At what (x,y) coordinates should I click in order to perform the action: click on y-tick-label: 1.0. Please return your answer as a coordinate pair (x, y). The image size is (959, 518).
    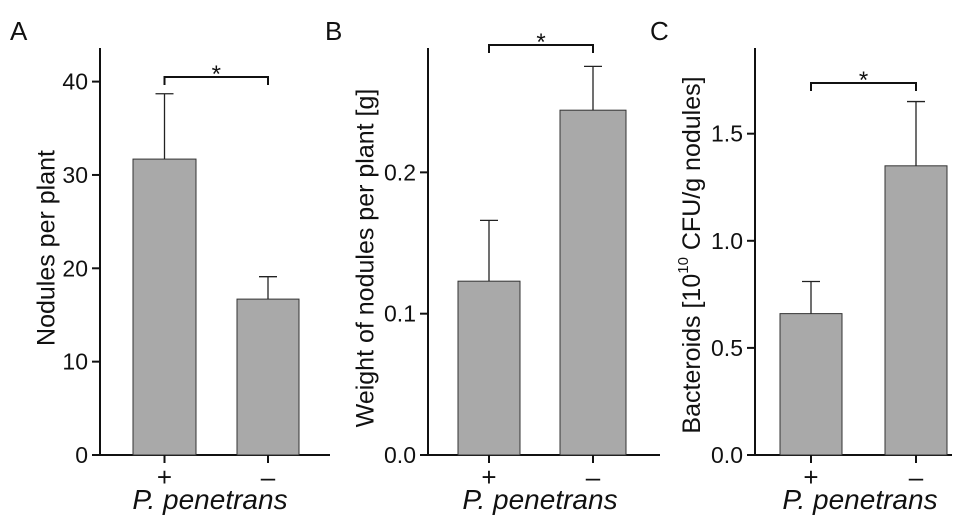
    Looking at the image, I should click on (727, 241).